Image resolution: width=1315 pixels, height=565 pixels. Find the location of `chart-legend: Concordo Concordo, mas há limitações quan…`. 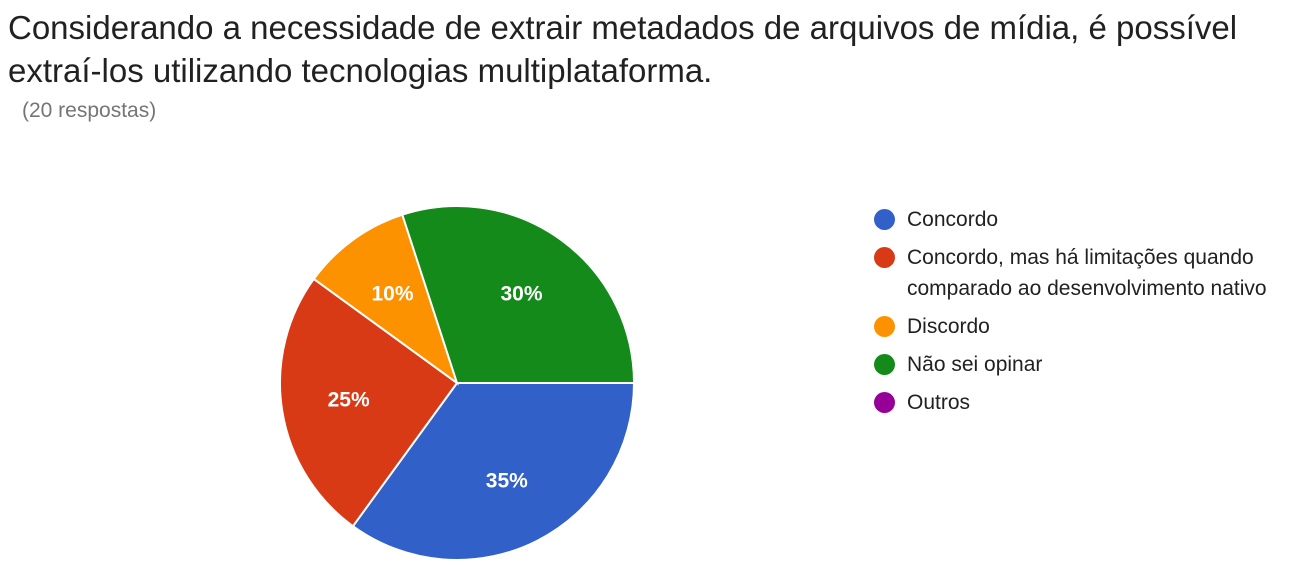

chart-legend: Concordo Concordo, mas há limitações quan… is located at coordinates (1094, 314).